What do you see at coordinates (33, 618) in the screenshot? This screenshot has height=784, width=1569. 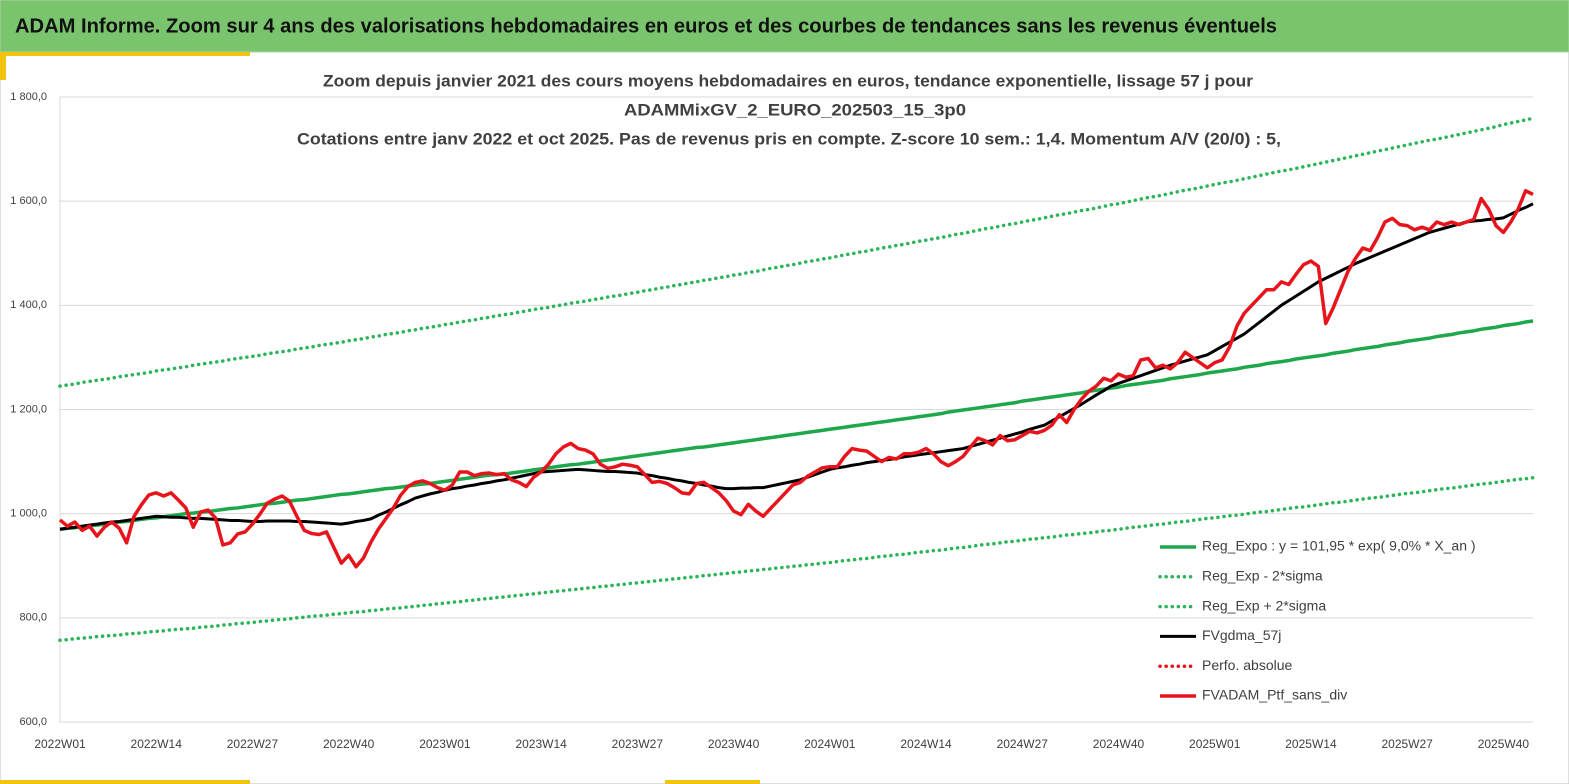 I see `y-tick-label: 800,0` at bounding box center [33, 618].